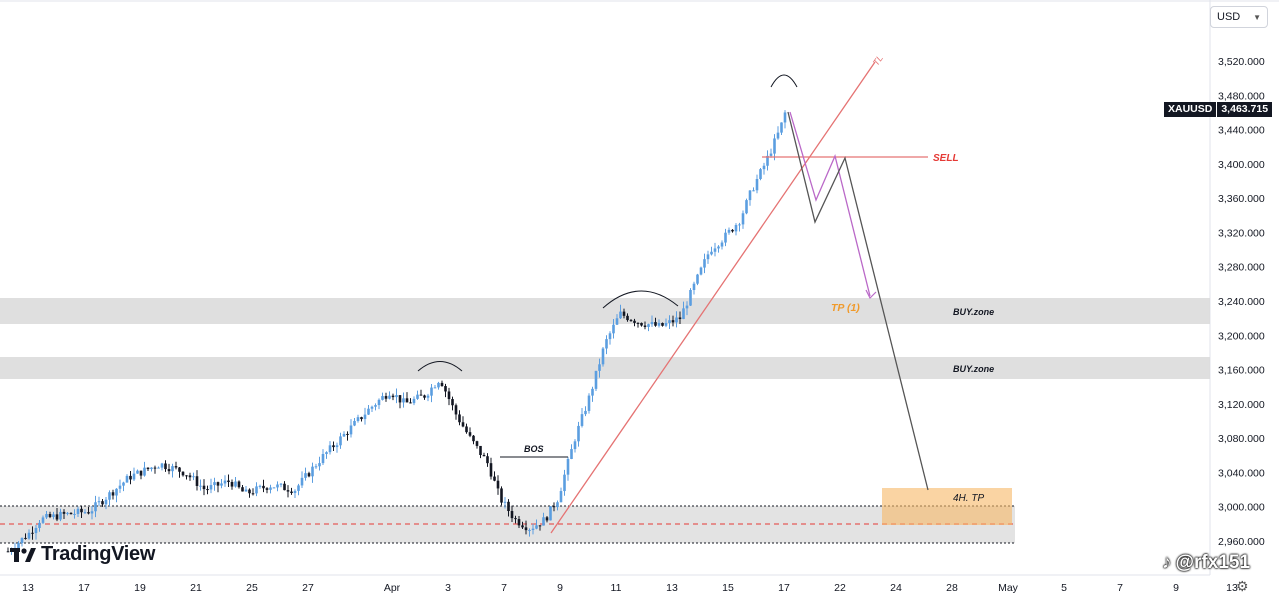  Describe the element at coordinates (1241, 199) in the screenshot. I see `price-tick-label: 3,360.000` at that location.